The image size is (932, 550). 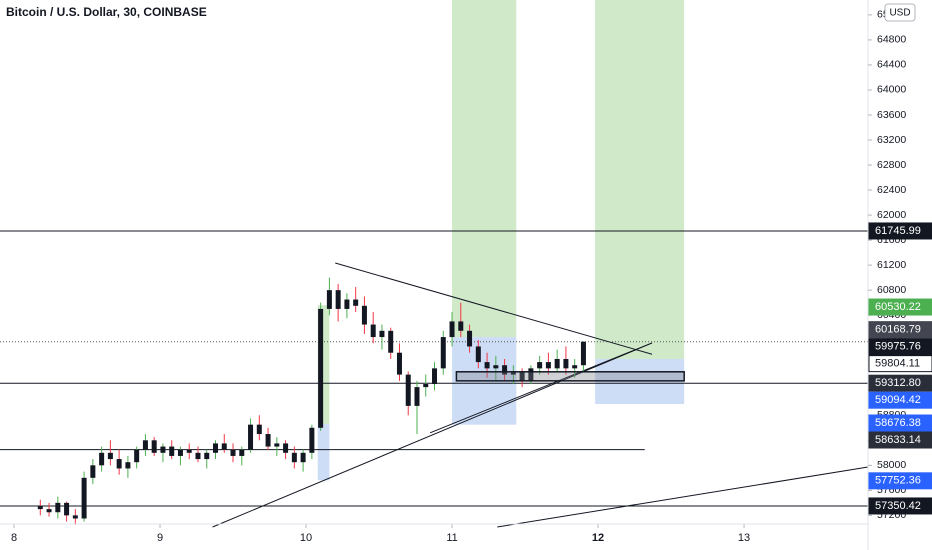 I want to click on price-tag-label: 59804.11, so click(x=897, y=364).